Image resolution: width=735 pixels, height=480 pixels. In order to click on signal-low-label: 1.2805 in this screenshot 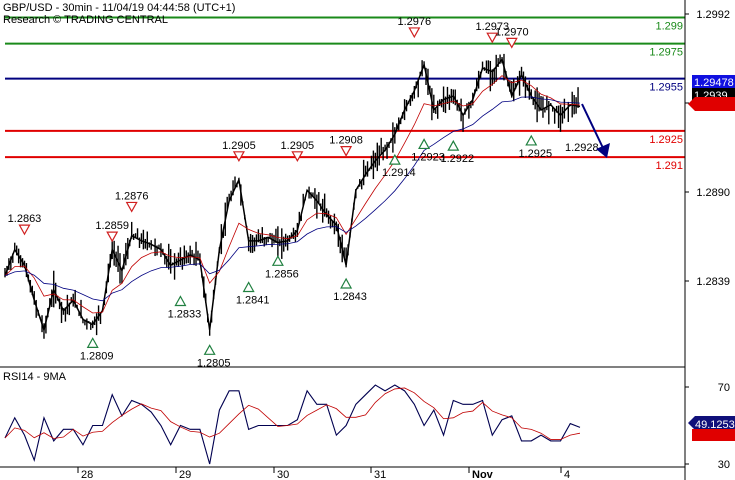, I will do `click(214, 363)`.